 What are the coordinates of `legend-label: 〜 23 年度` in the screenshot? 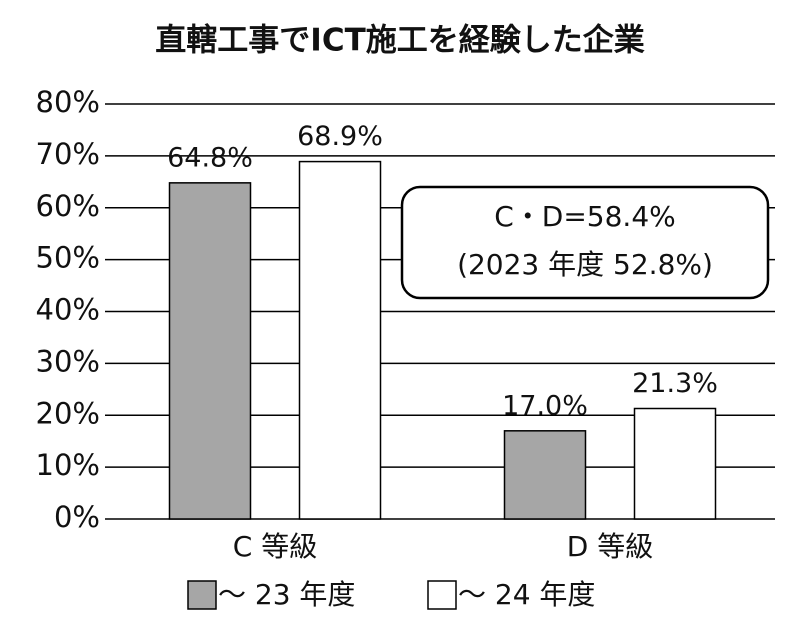 It's located at (286, 594).